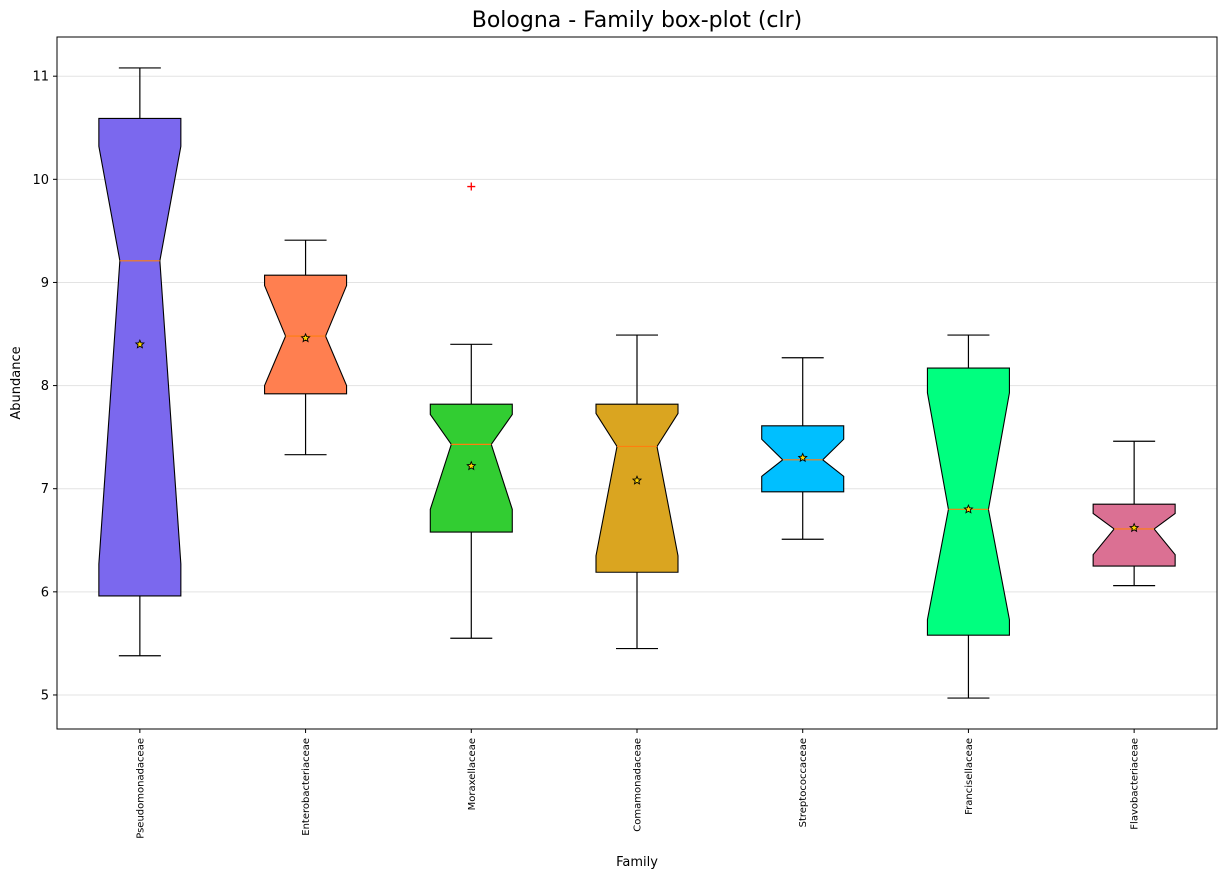 This screenshot has width=1229, height=880. I want to click on box-Flavobacteriaceae, so click(1134, 513).